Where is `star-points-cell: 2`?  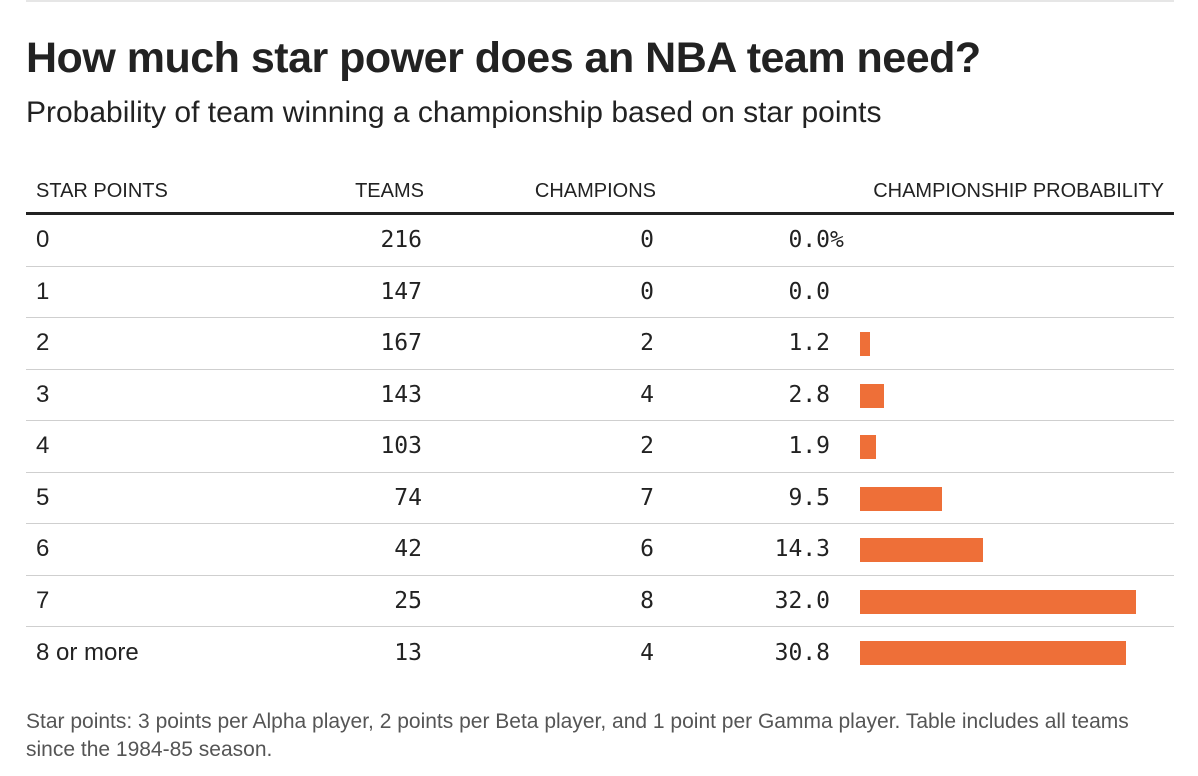
star-points-cell: 2 is located at coordinates (43, 343).